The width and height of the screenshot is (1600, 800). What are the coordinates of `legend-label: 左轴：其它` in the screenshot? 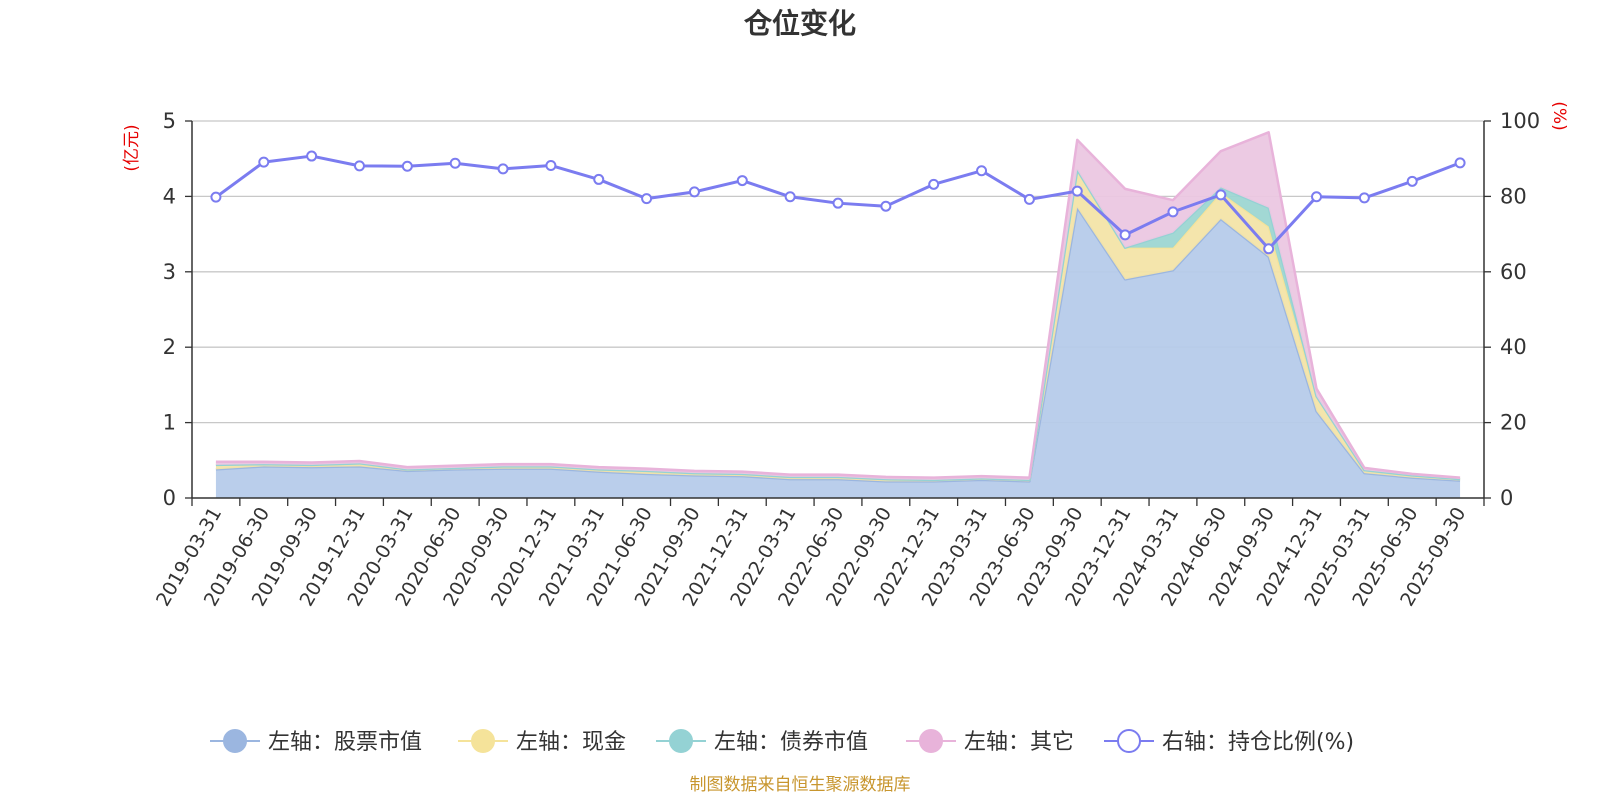 It's located at (1019, 742).